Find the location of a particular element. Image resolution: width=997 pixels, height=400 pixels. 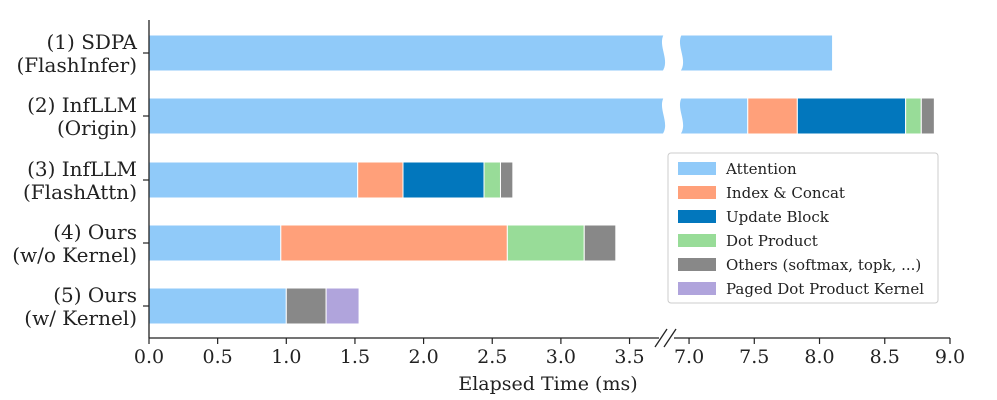

x-tick-label: 3.0 is located at coordinates (561, 357).